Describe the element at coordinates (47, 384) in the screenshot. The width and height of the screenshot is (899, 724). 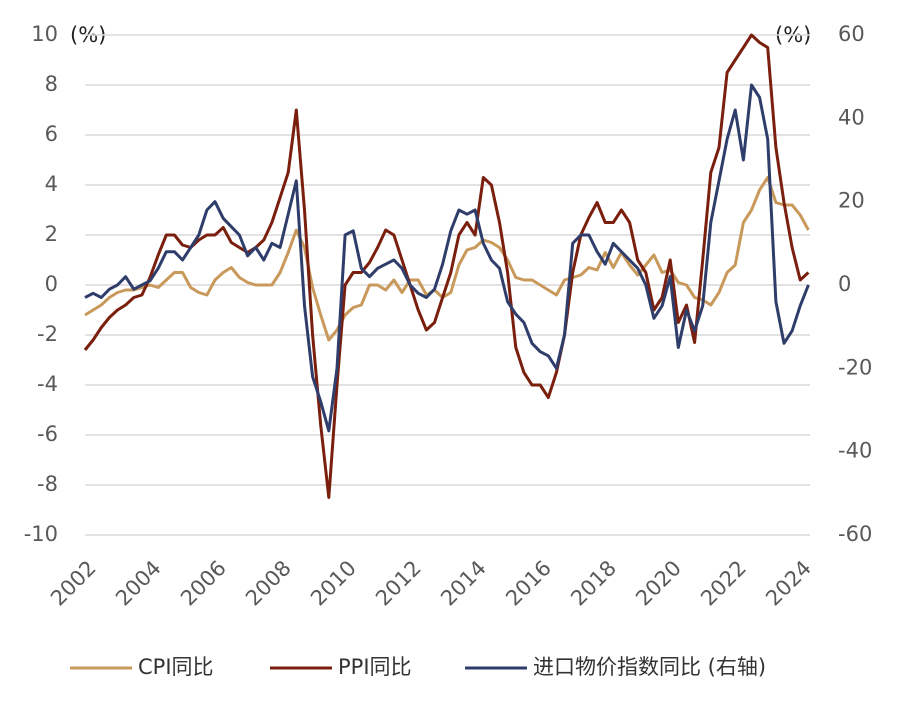
I see `y-tick-label: -4` at that location.